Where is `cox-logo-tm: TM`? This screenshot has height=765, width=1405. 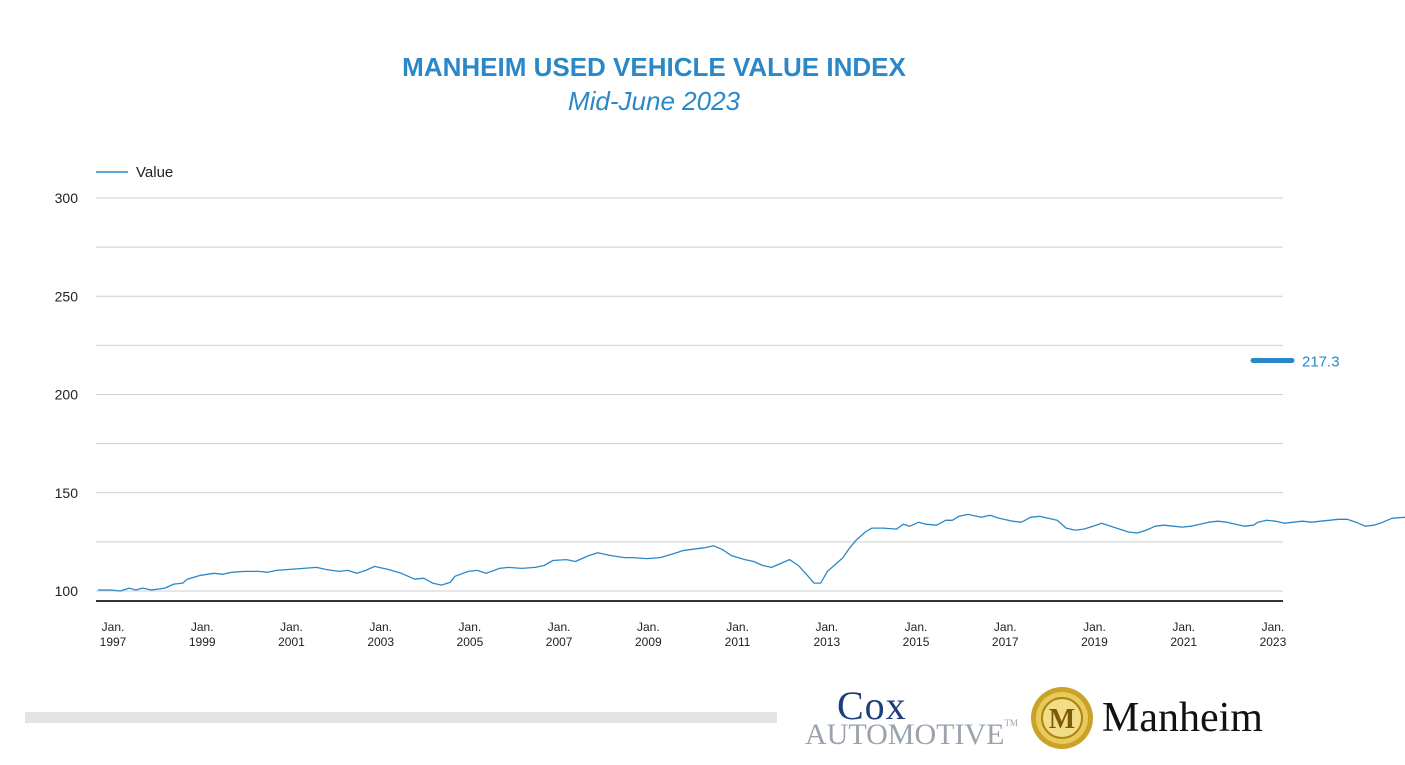 cox-logo-tm: TM is located at coordinates (1011, 723).